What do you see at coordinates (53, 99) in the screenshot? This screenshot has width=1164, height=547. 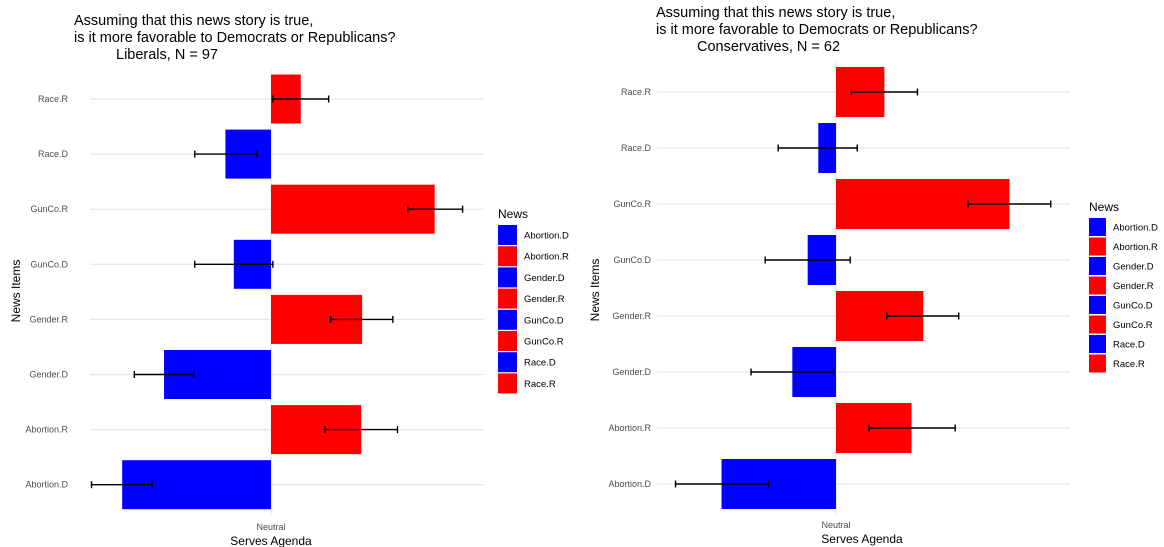 I see `y-tick-label-race-r: Race.R` at bounding box center [53, 99].